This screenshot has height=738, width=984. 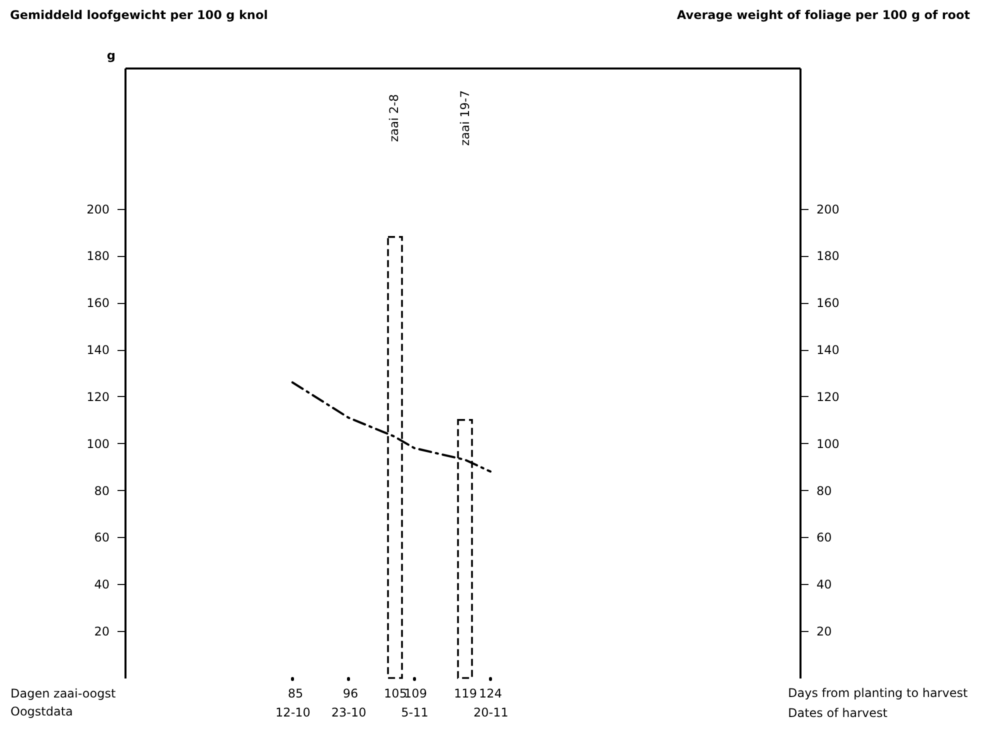 What do you see at coordinates (490, 713) in the screenshot?
I see `x2-tick-label: 20-11` at bounding box center [490, 713].